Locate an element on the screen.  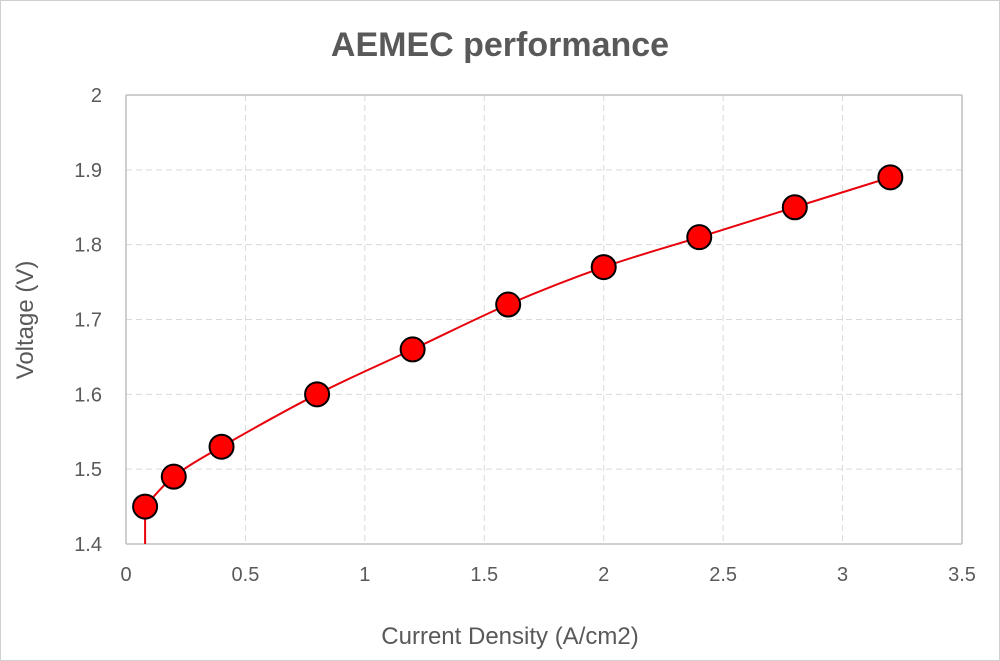
y-tick-label: 1.9 is located at coordinates (88, 171).